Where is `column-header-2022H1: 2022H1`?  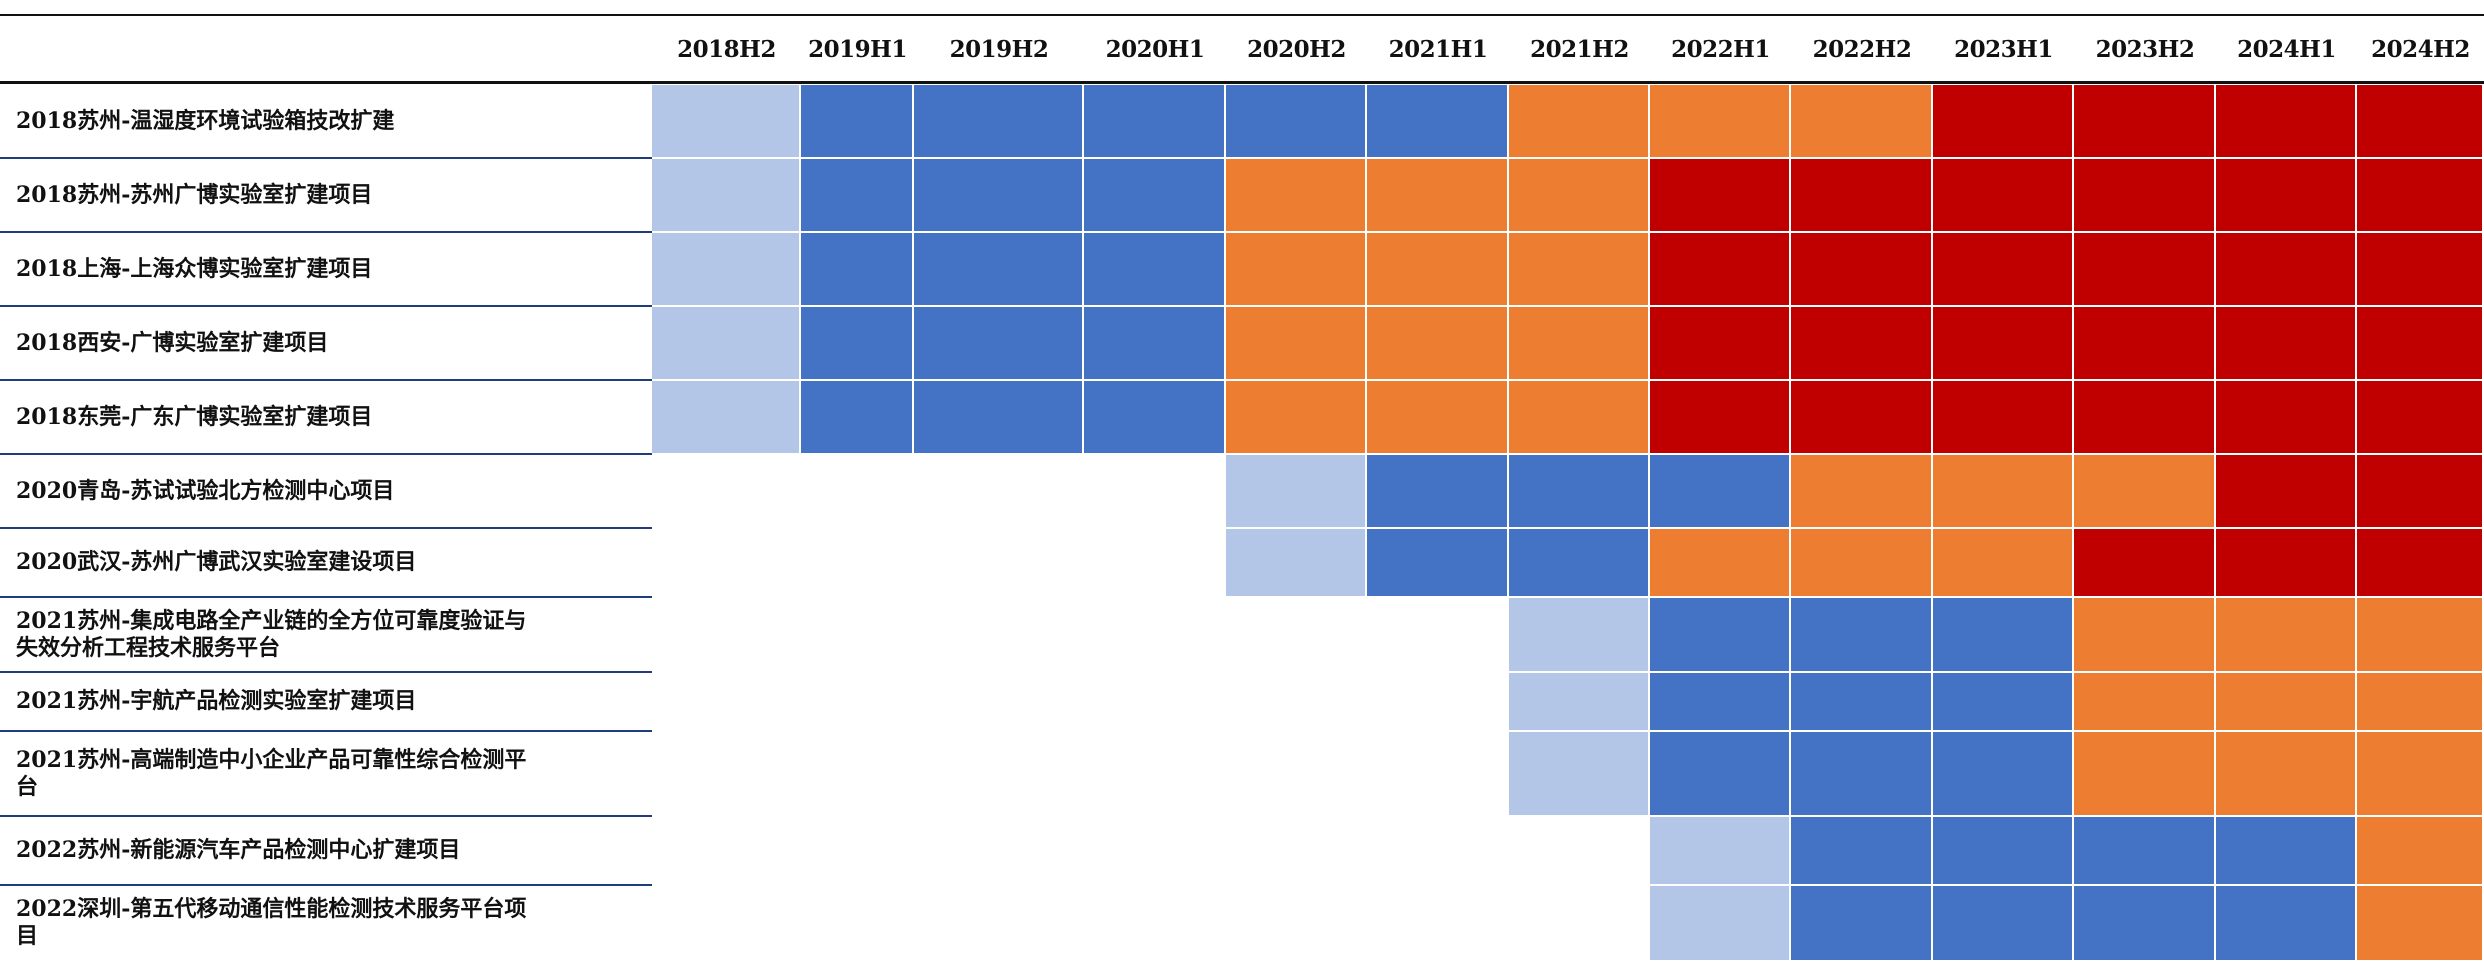 column-header-2022H1: 2022H1 is located at coordinates (1720, 49).